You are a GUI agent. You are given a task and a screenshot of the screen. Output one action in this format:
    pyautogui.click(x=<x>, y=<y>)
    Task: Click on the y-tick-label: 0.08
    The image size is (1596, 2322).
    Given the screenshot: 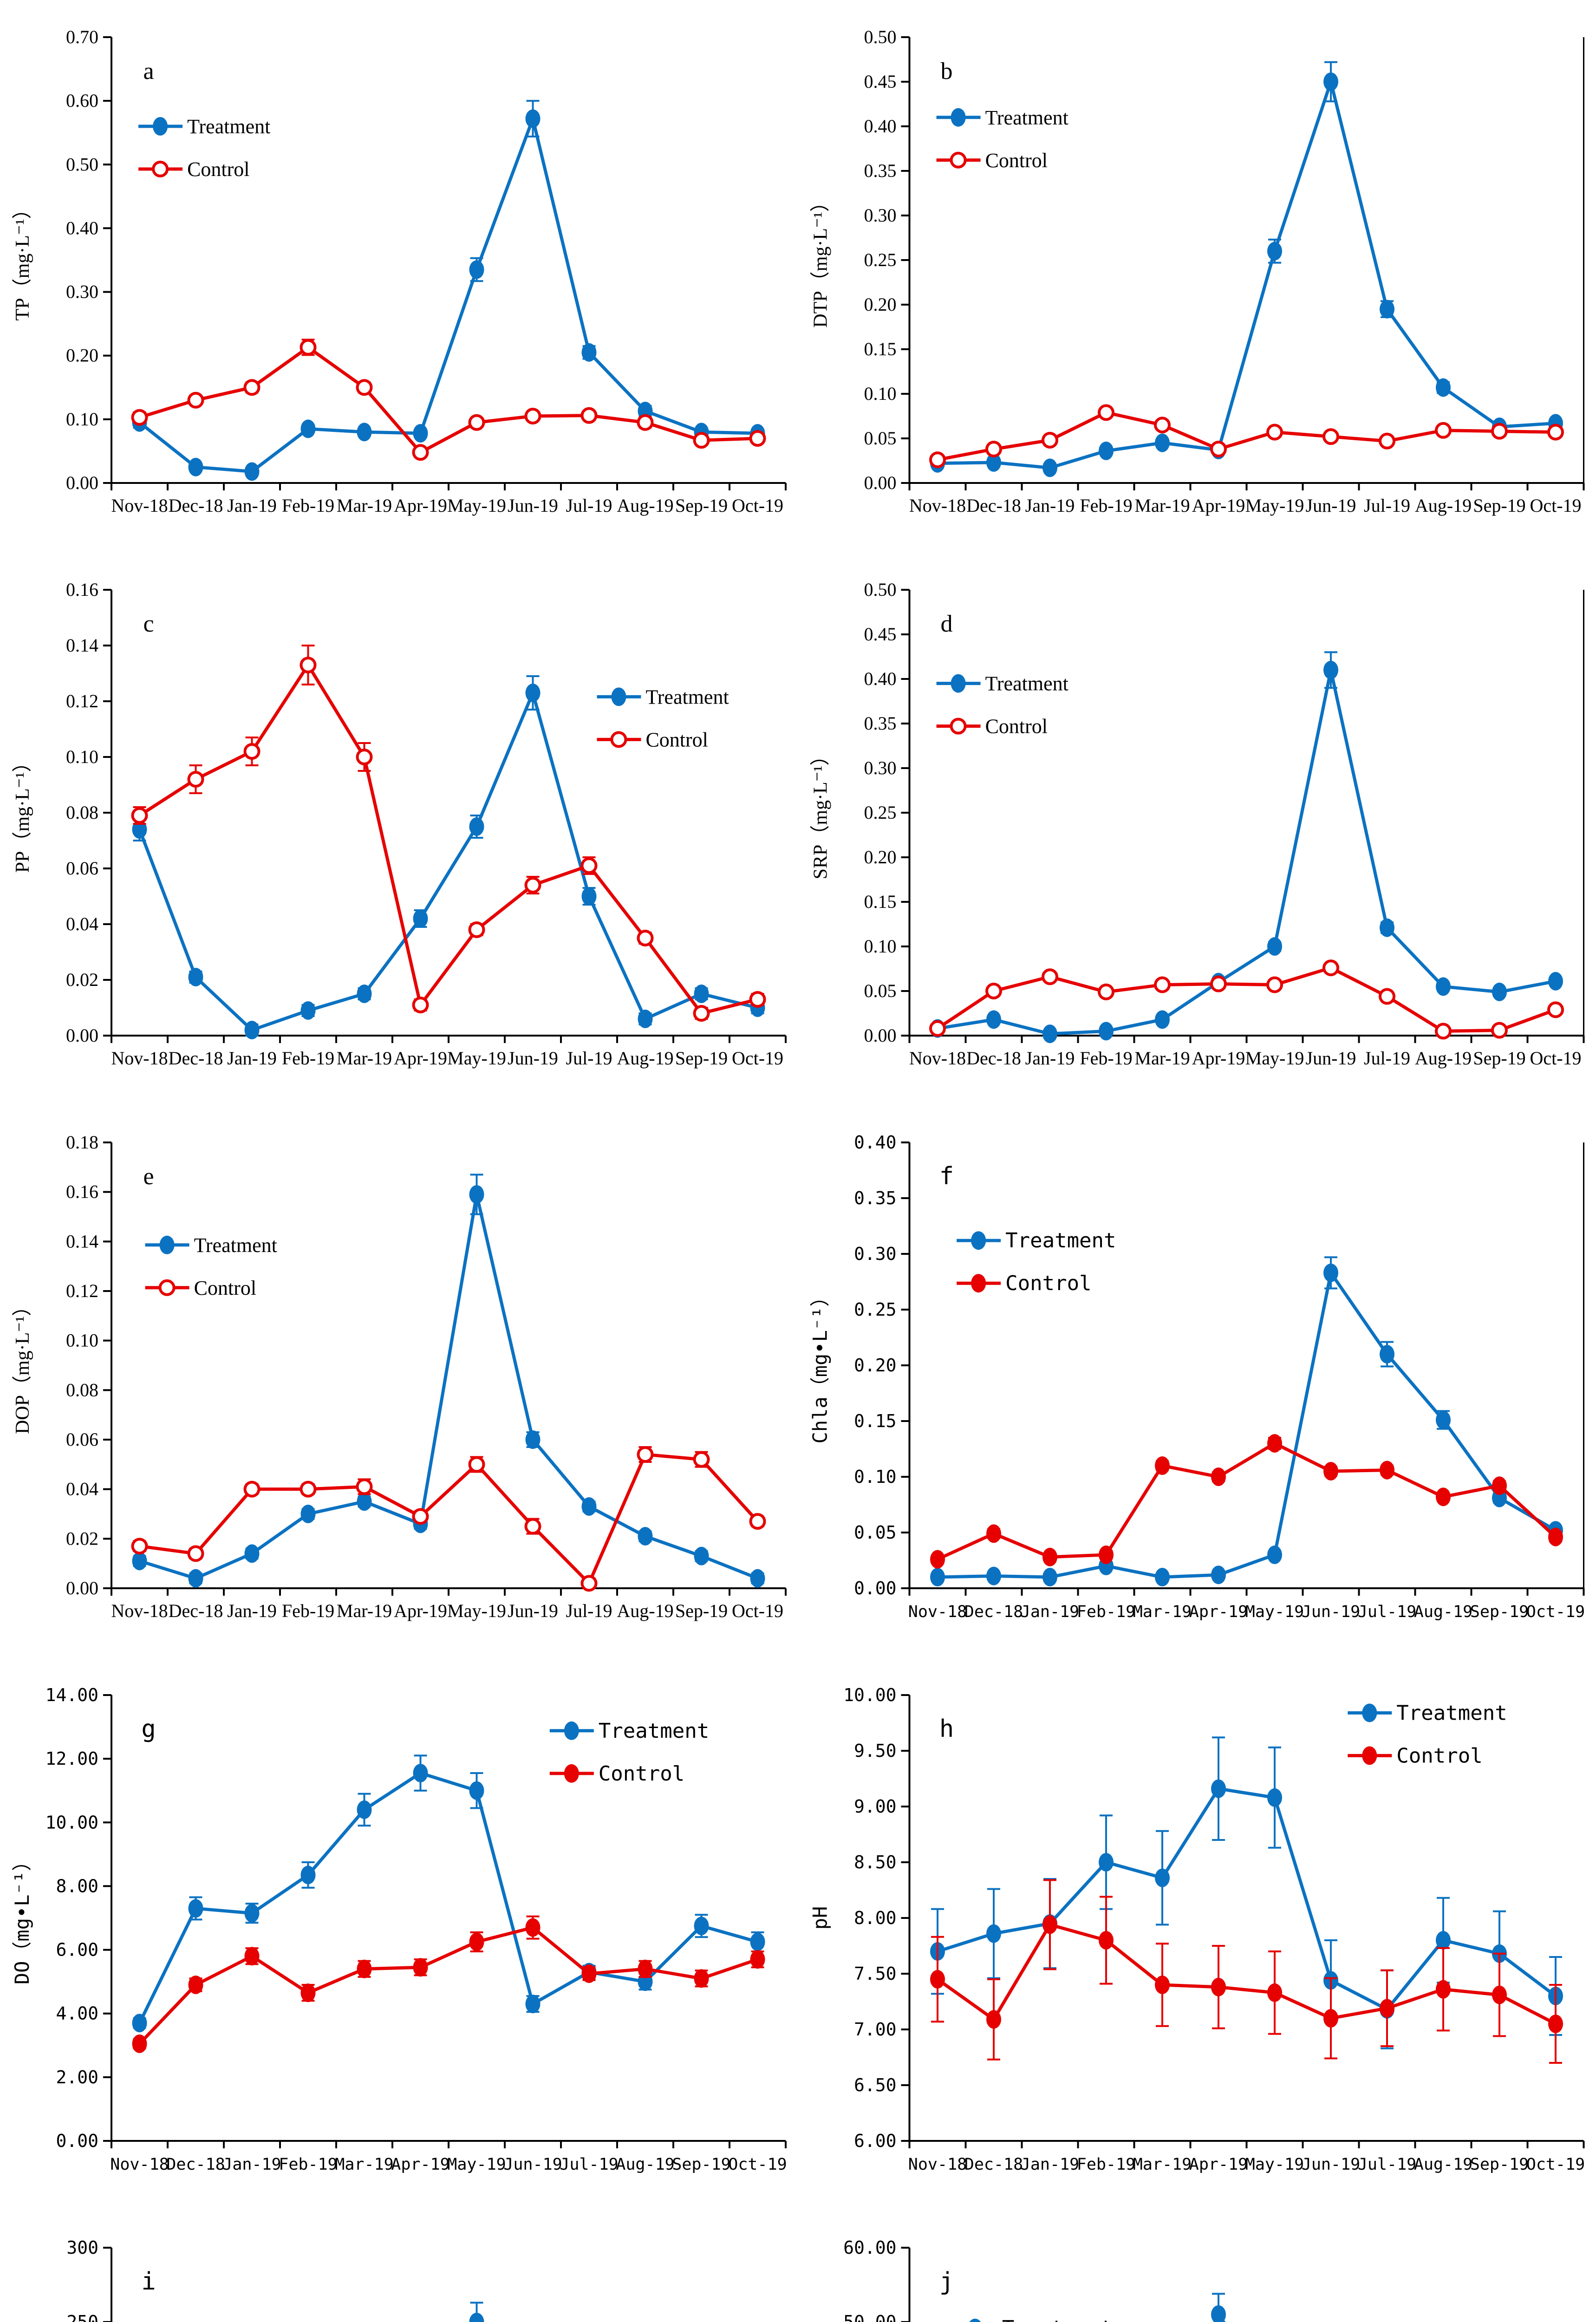 What is the action you would take?
    pyautogui.click(x=82, y=812)
    